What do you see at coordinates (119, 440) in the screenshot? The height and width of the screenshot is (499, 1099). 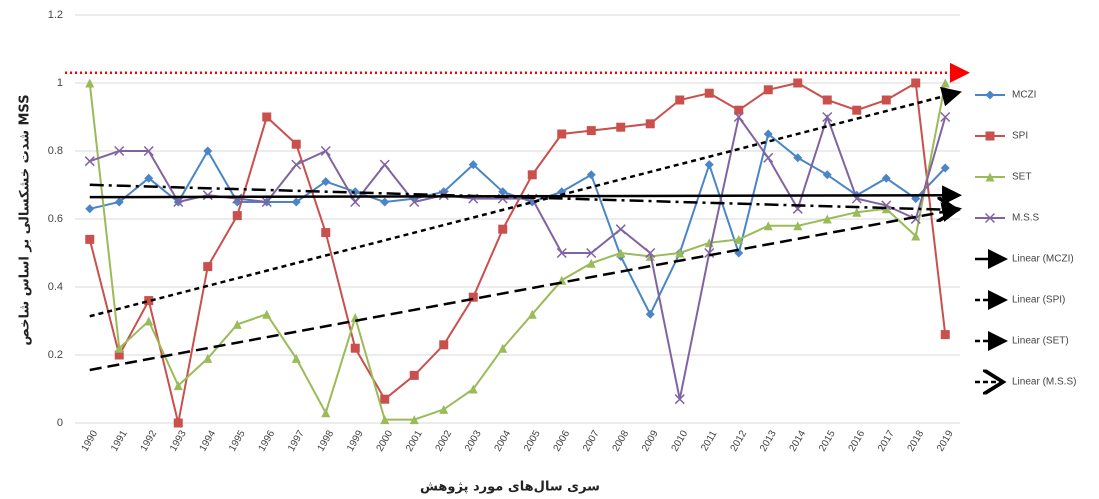 I see `x-tick-label: 1991` at bounding box center [119, 440].